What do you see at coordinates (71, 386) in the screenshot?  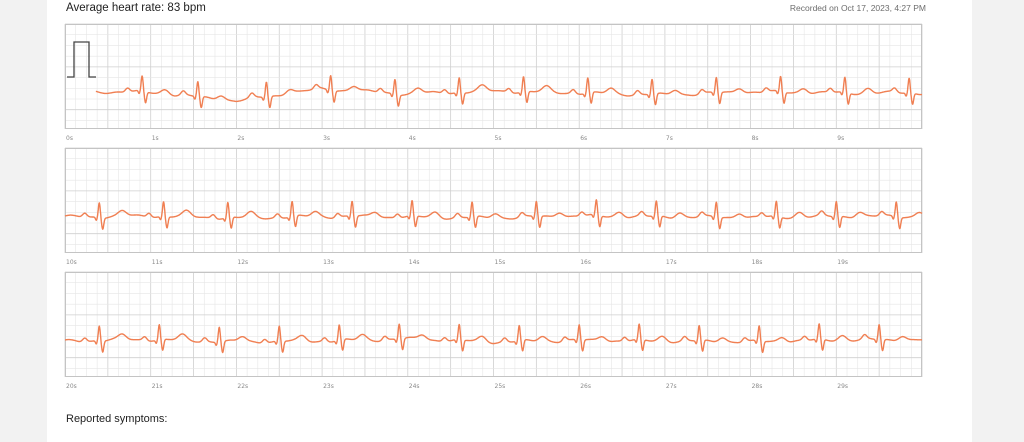 I see `time-tick-label: 20s` at bounding box center [71, 386].